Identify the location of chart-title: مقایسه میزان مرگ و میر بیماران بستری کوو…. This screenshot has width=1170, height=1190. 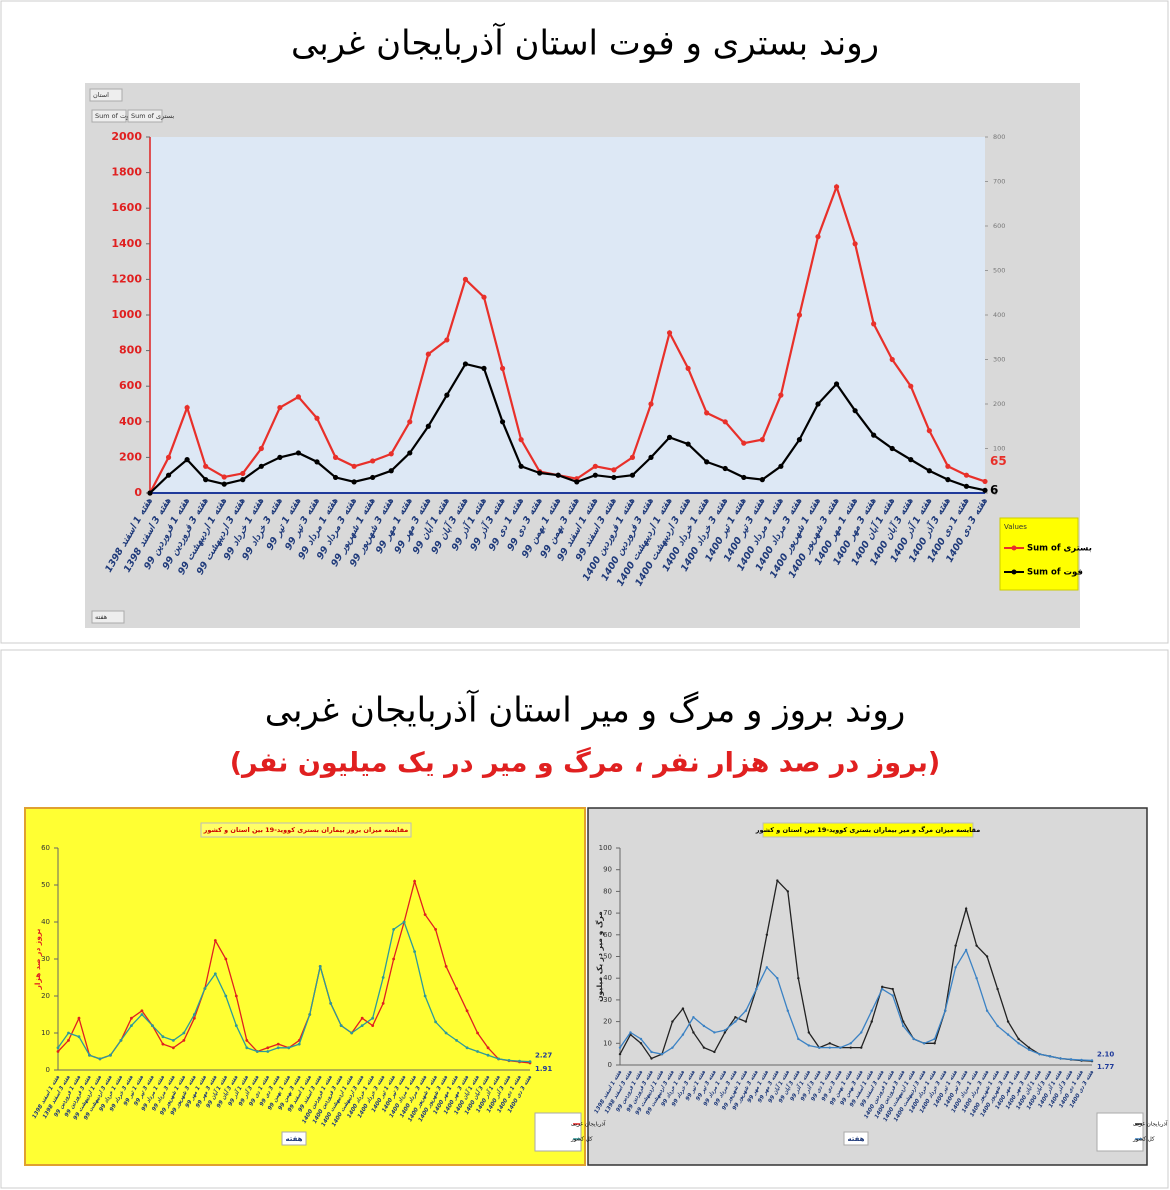
(867, 829).